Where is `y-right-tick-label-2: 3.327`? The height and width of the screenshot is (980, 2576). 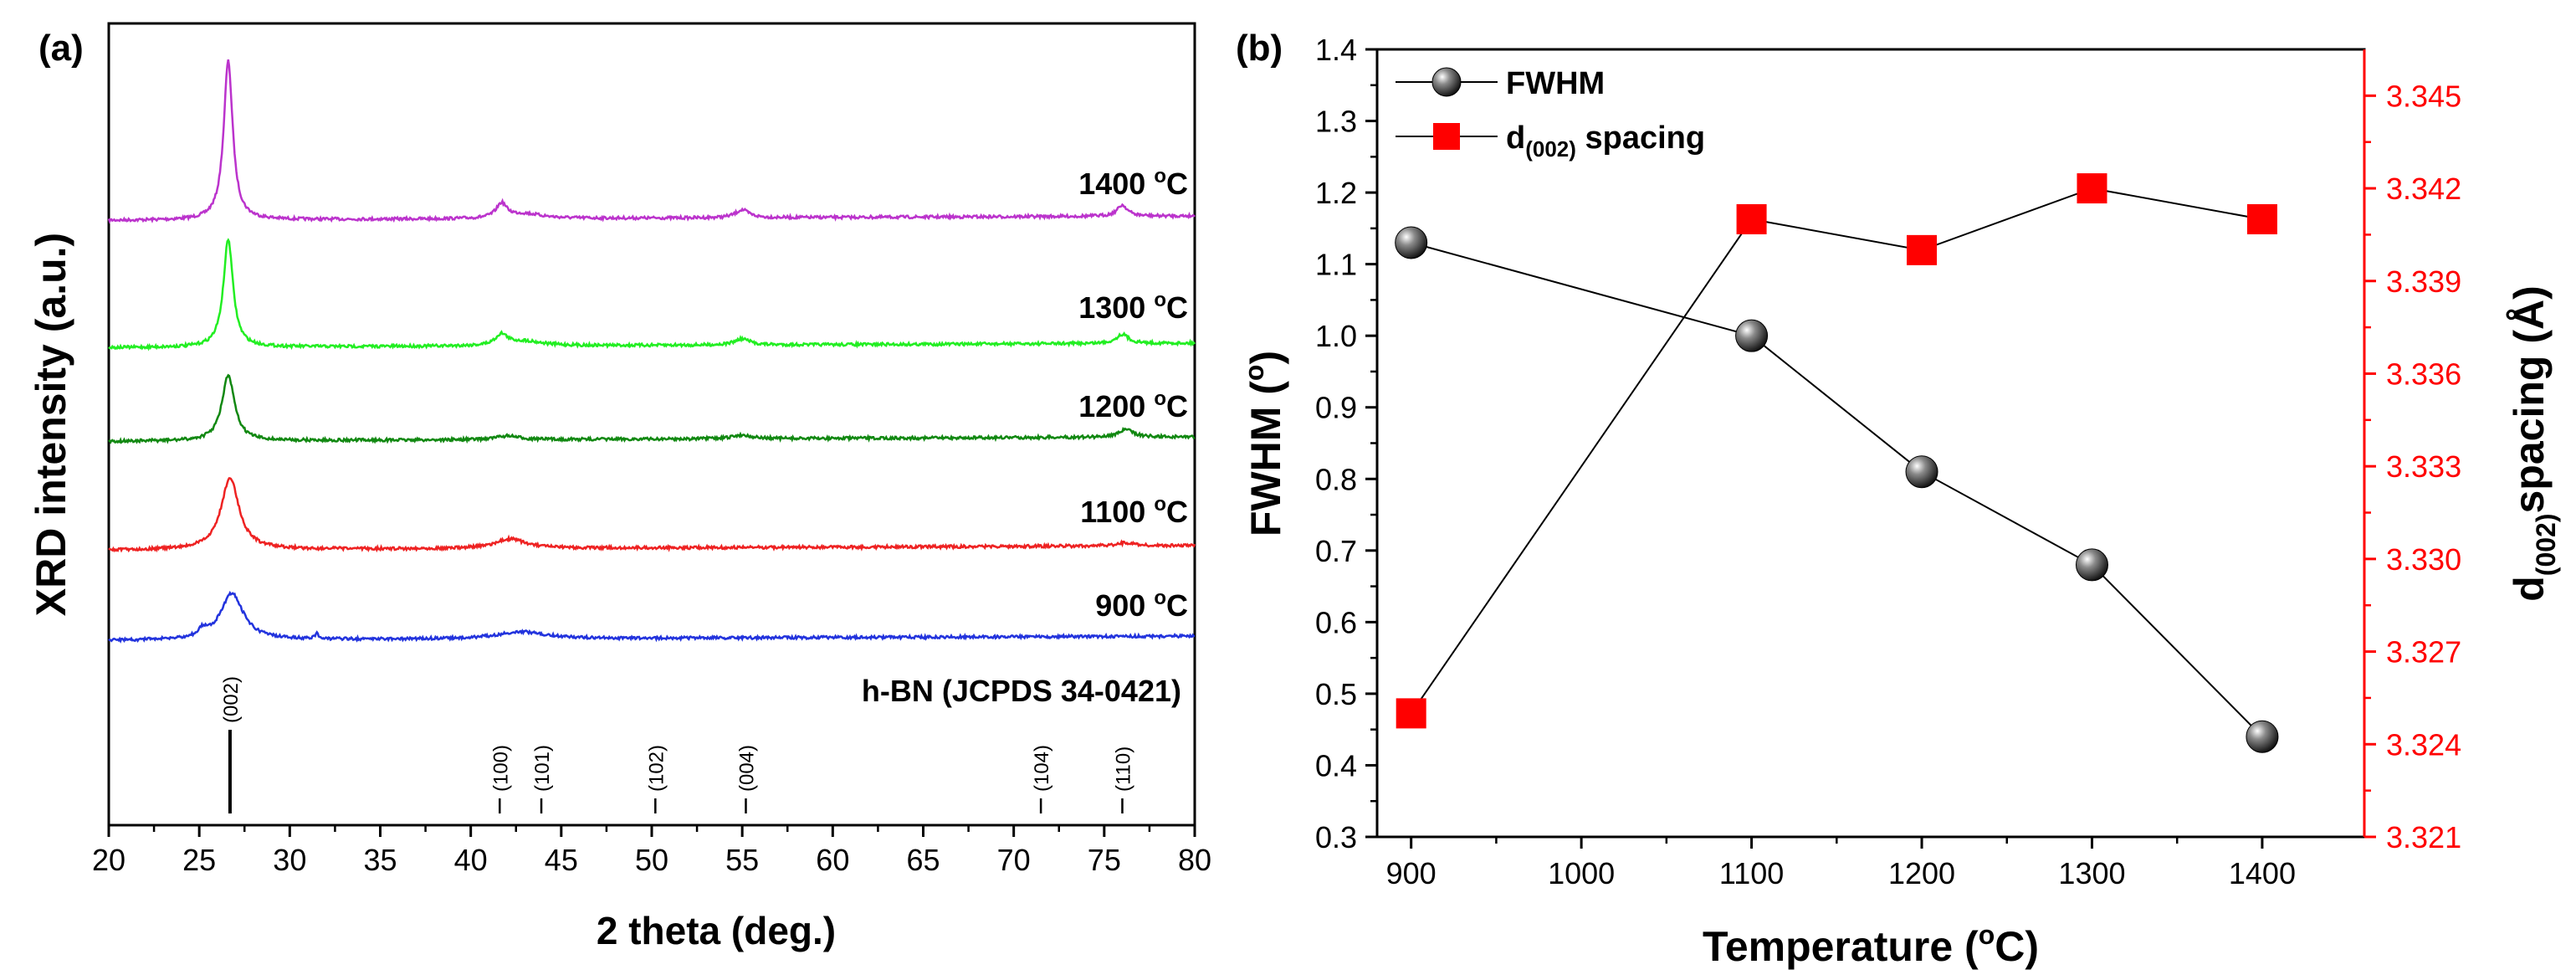 y-right-tick-label-2: 3.327 is located at coordinates (2423, 652).